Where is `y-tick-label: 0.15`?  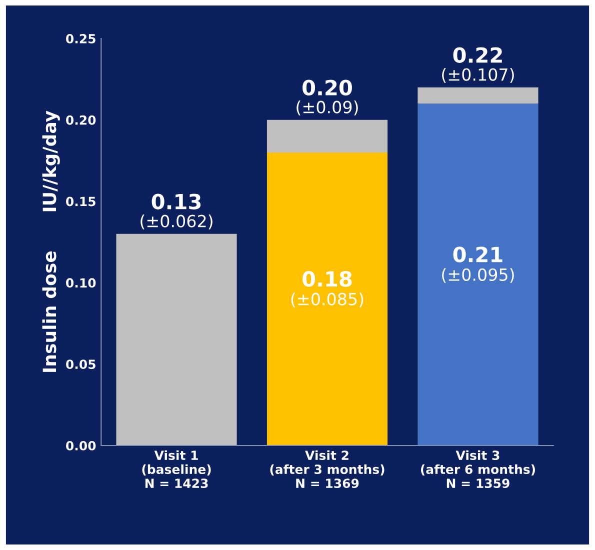 y-tick-label: 0.15 is located at coordinates (81, 201).